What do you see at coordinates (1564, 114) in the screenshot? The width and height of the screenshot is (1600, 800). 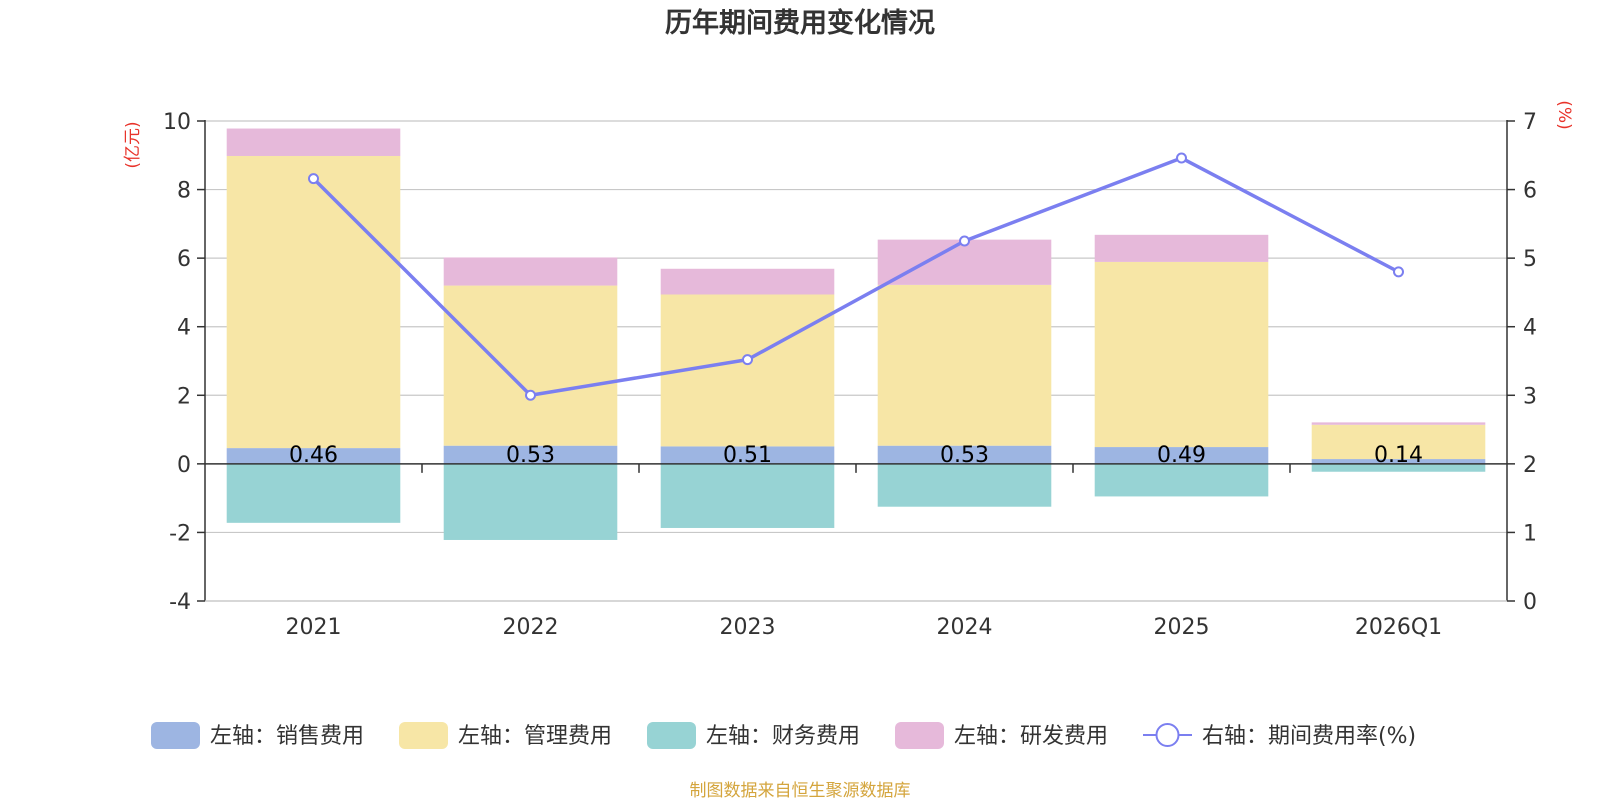 I see `right-axis-unit: (%)` at bounding box center [1564, 114].